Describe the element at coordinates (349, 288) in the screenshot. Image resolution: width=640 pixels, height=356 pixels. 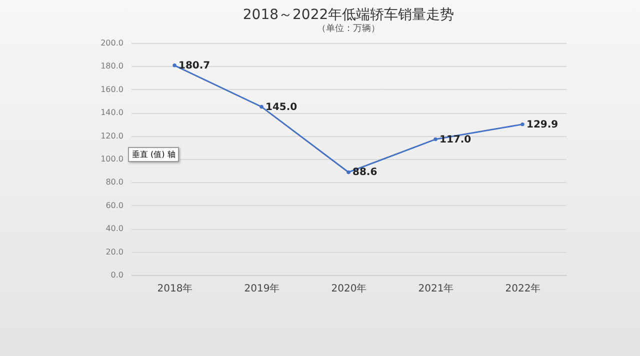
I see `x-tick-label: 2020年` at that location.